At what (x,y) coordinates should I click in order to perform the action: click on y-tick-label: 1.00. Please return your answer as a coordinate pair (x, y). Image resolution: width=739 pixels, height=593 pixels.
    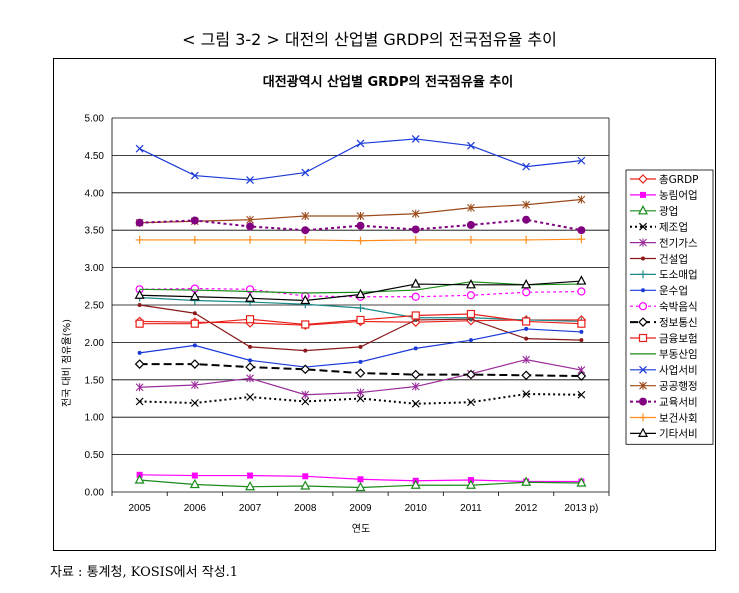
    Looking at the image, I should click on (95, 418).